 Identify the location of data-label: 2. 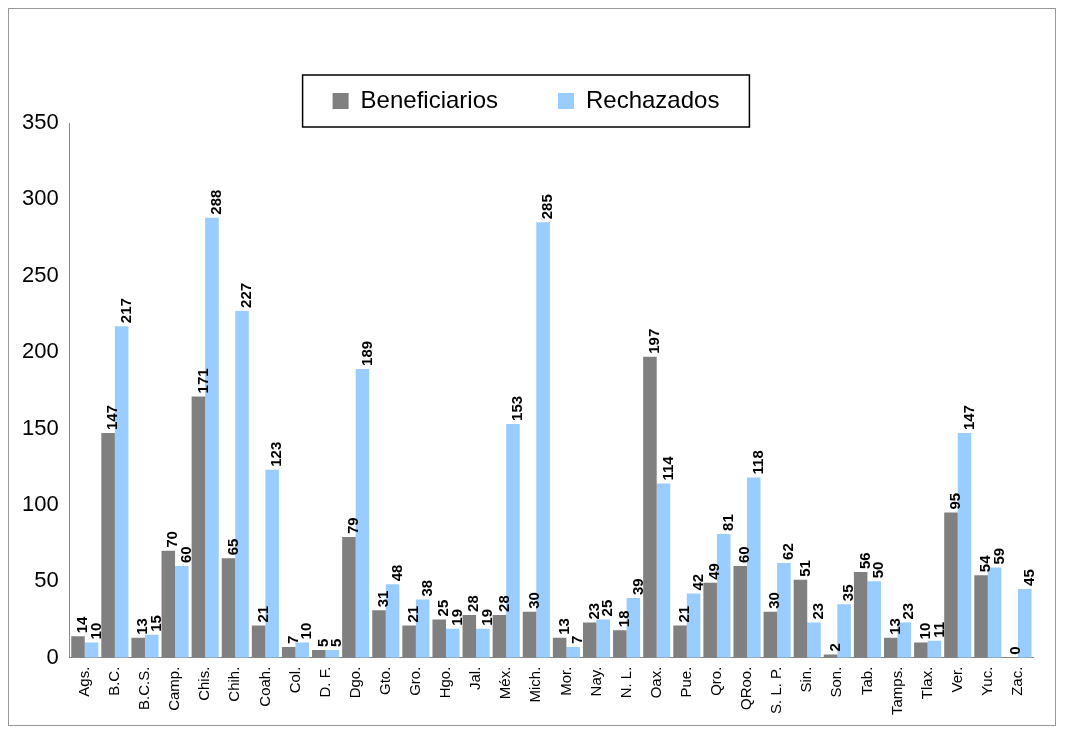
(834, 647).